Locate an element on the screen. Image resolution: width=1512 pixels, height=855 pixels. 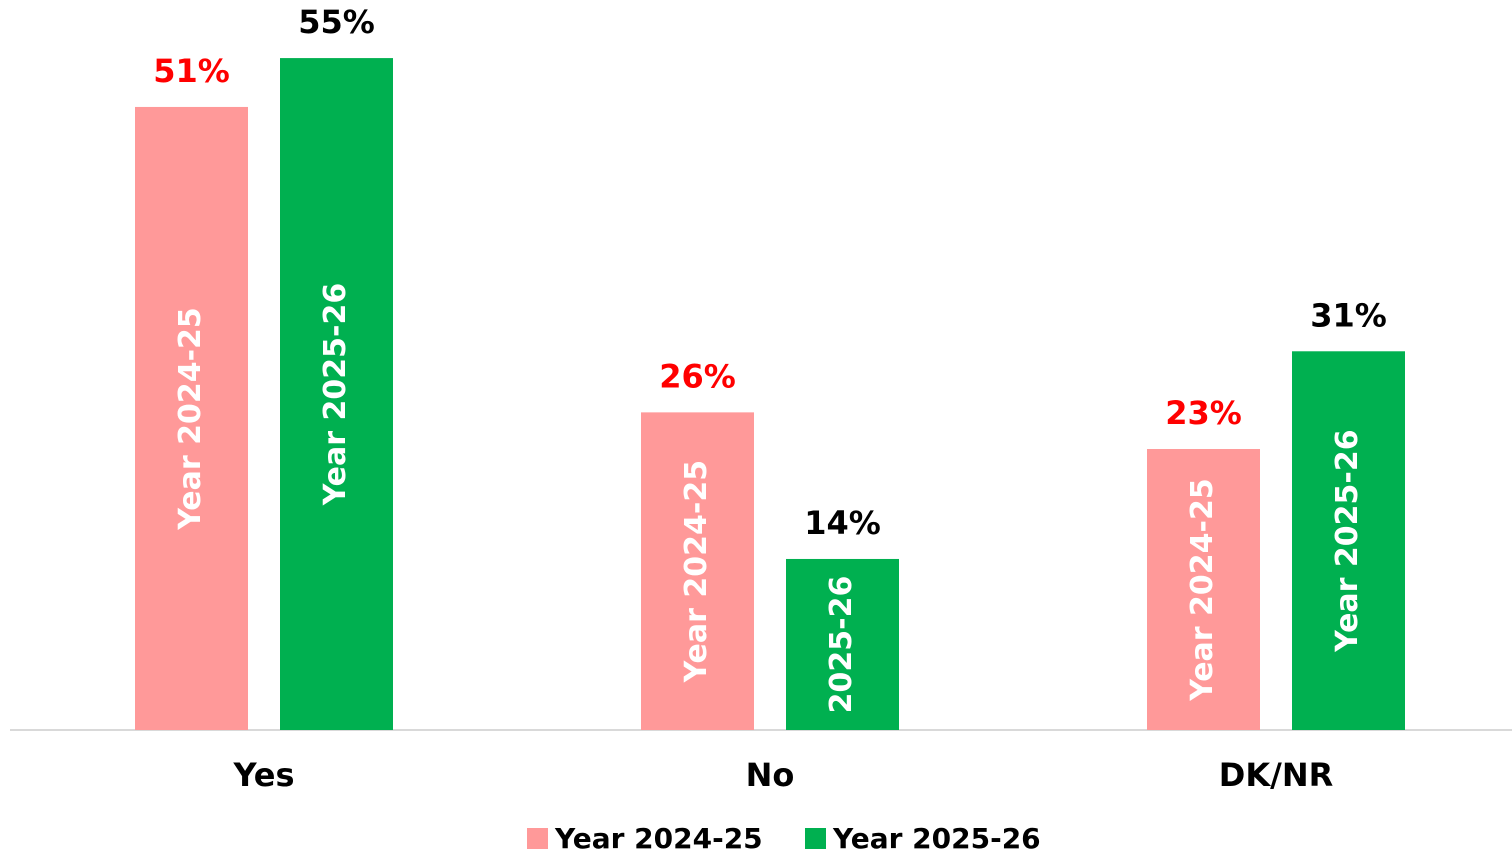
value-label: 26% is located at coordinates (697, 376).